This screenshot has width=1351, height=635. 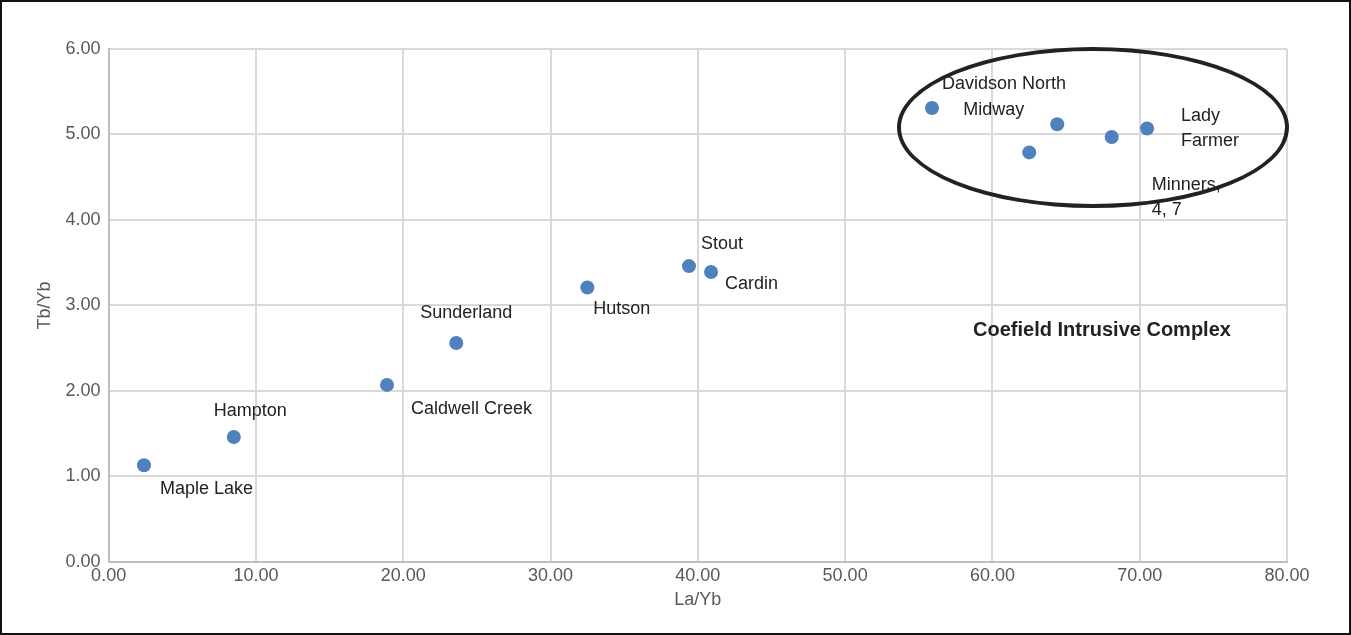 I want to click on x-tick-label: 20.00, so click(x=403, y=574).